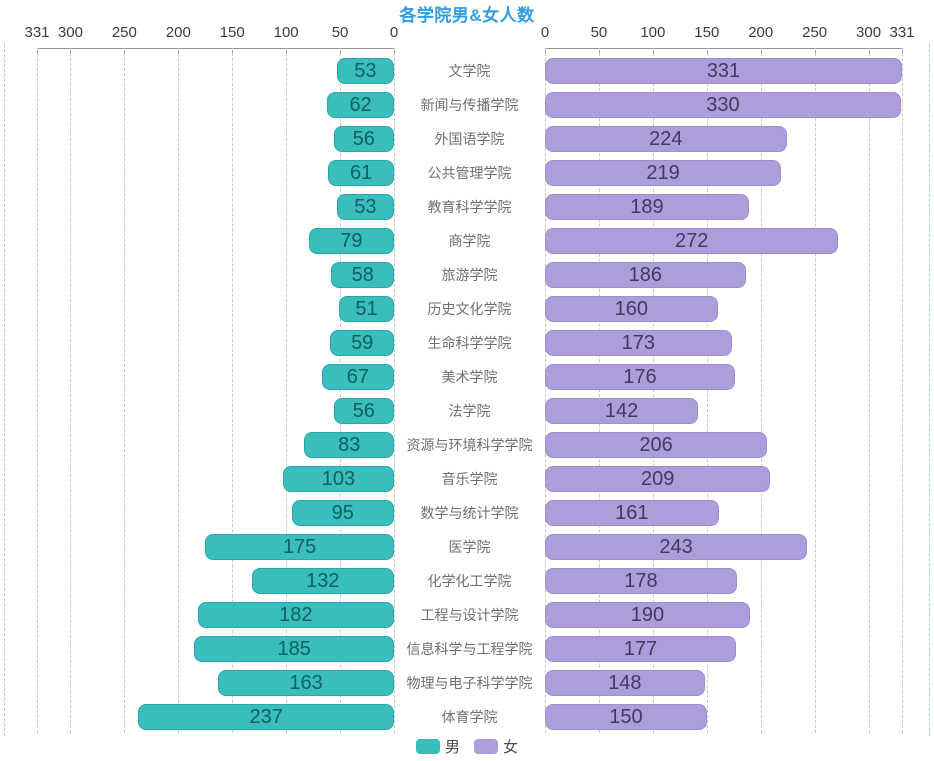 This screenshot has height=761, width=934. What do you see at coordinates (215, 207) in the screenshot?
I see `bar-row: 53` at bounding box center [215, 207].